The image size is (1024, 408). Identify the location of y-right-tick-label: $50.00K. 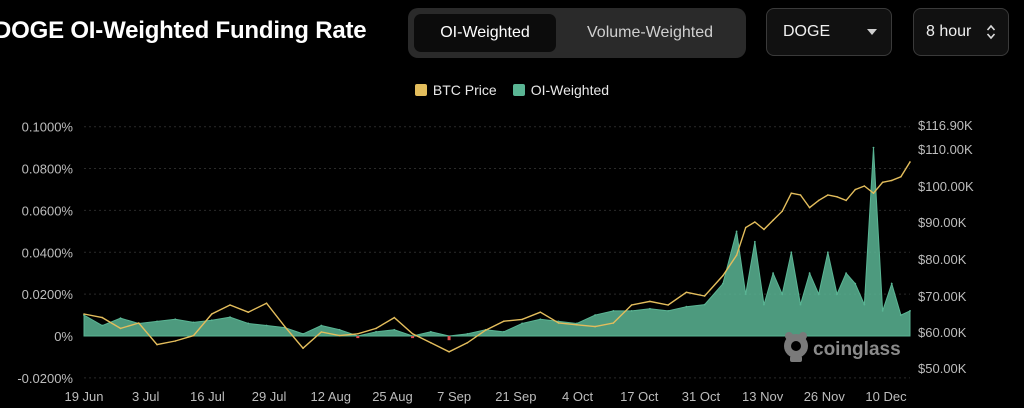
(942, 368).